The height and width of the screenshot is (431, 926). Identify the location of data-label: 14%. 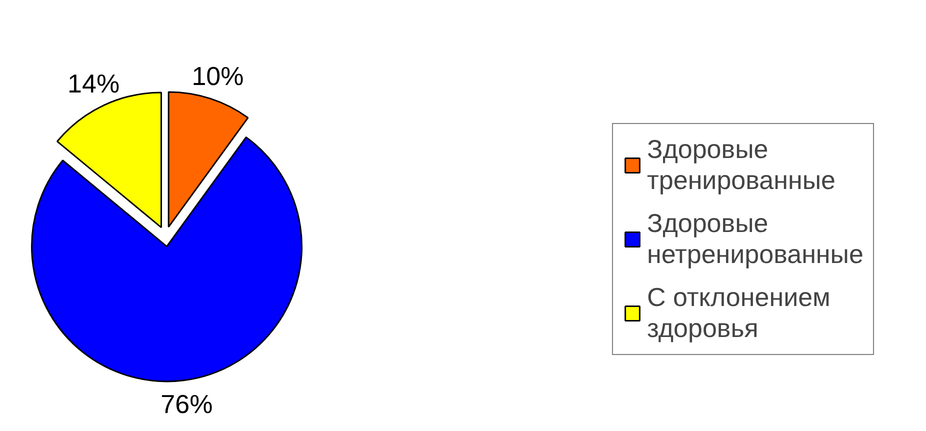
(94, 83).